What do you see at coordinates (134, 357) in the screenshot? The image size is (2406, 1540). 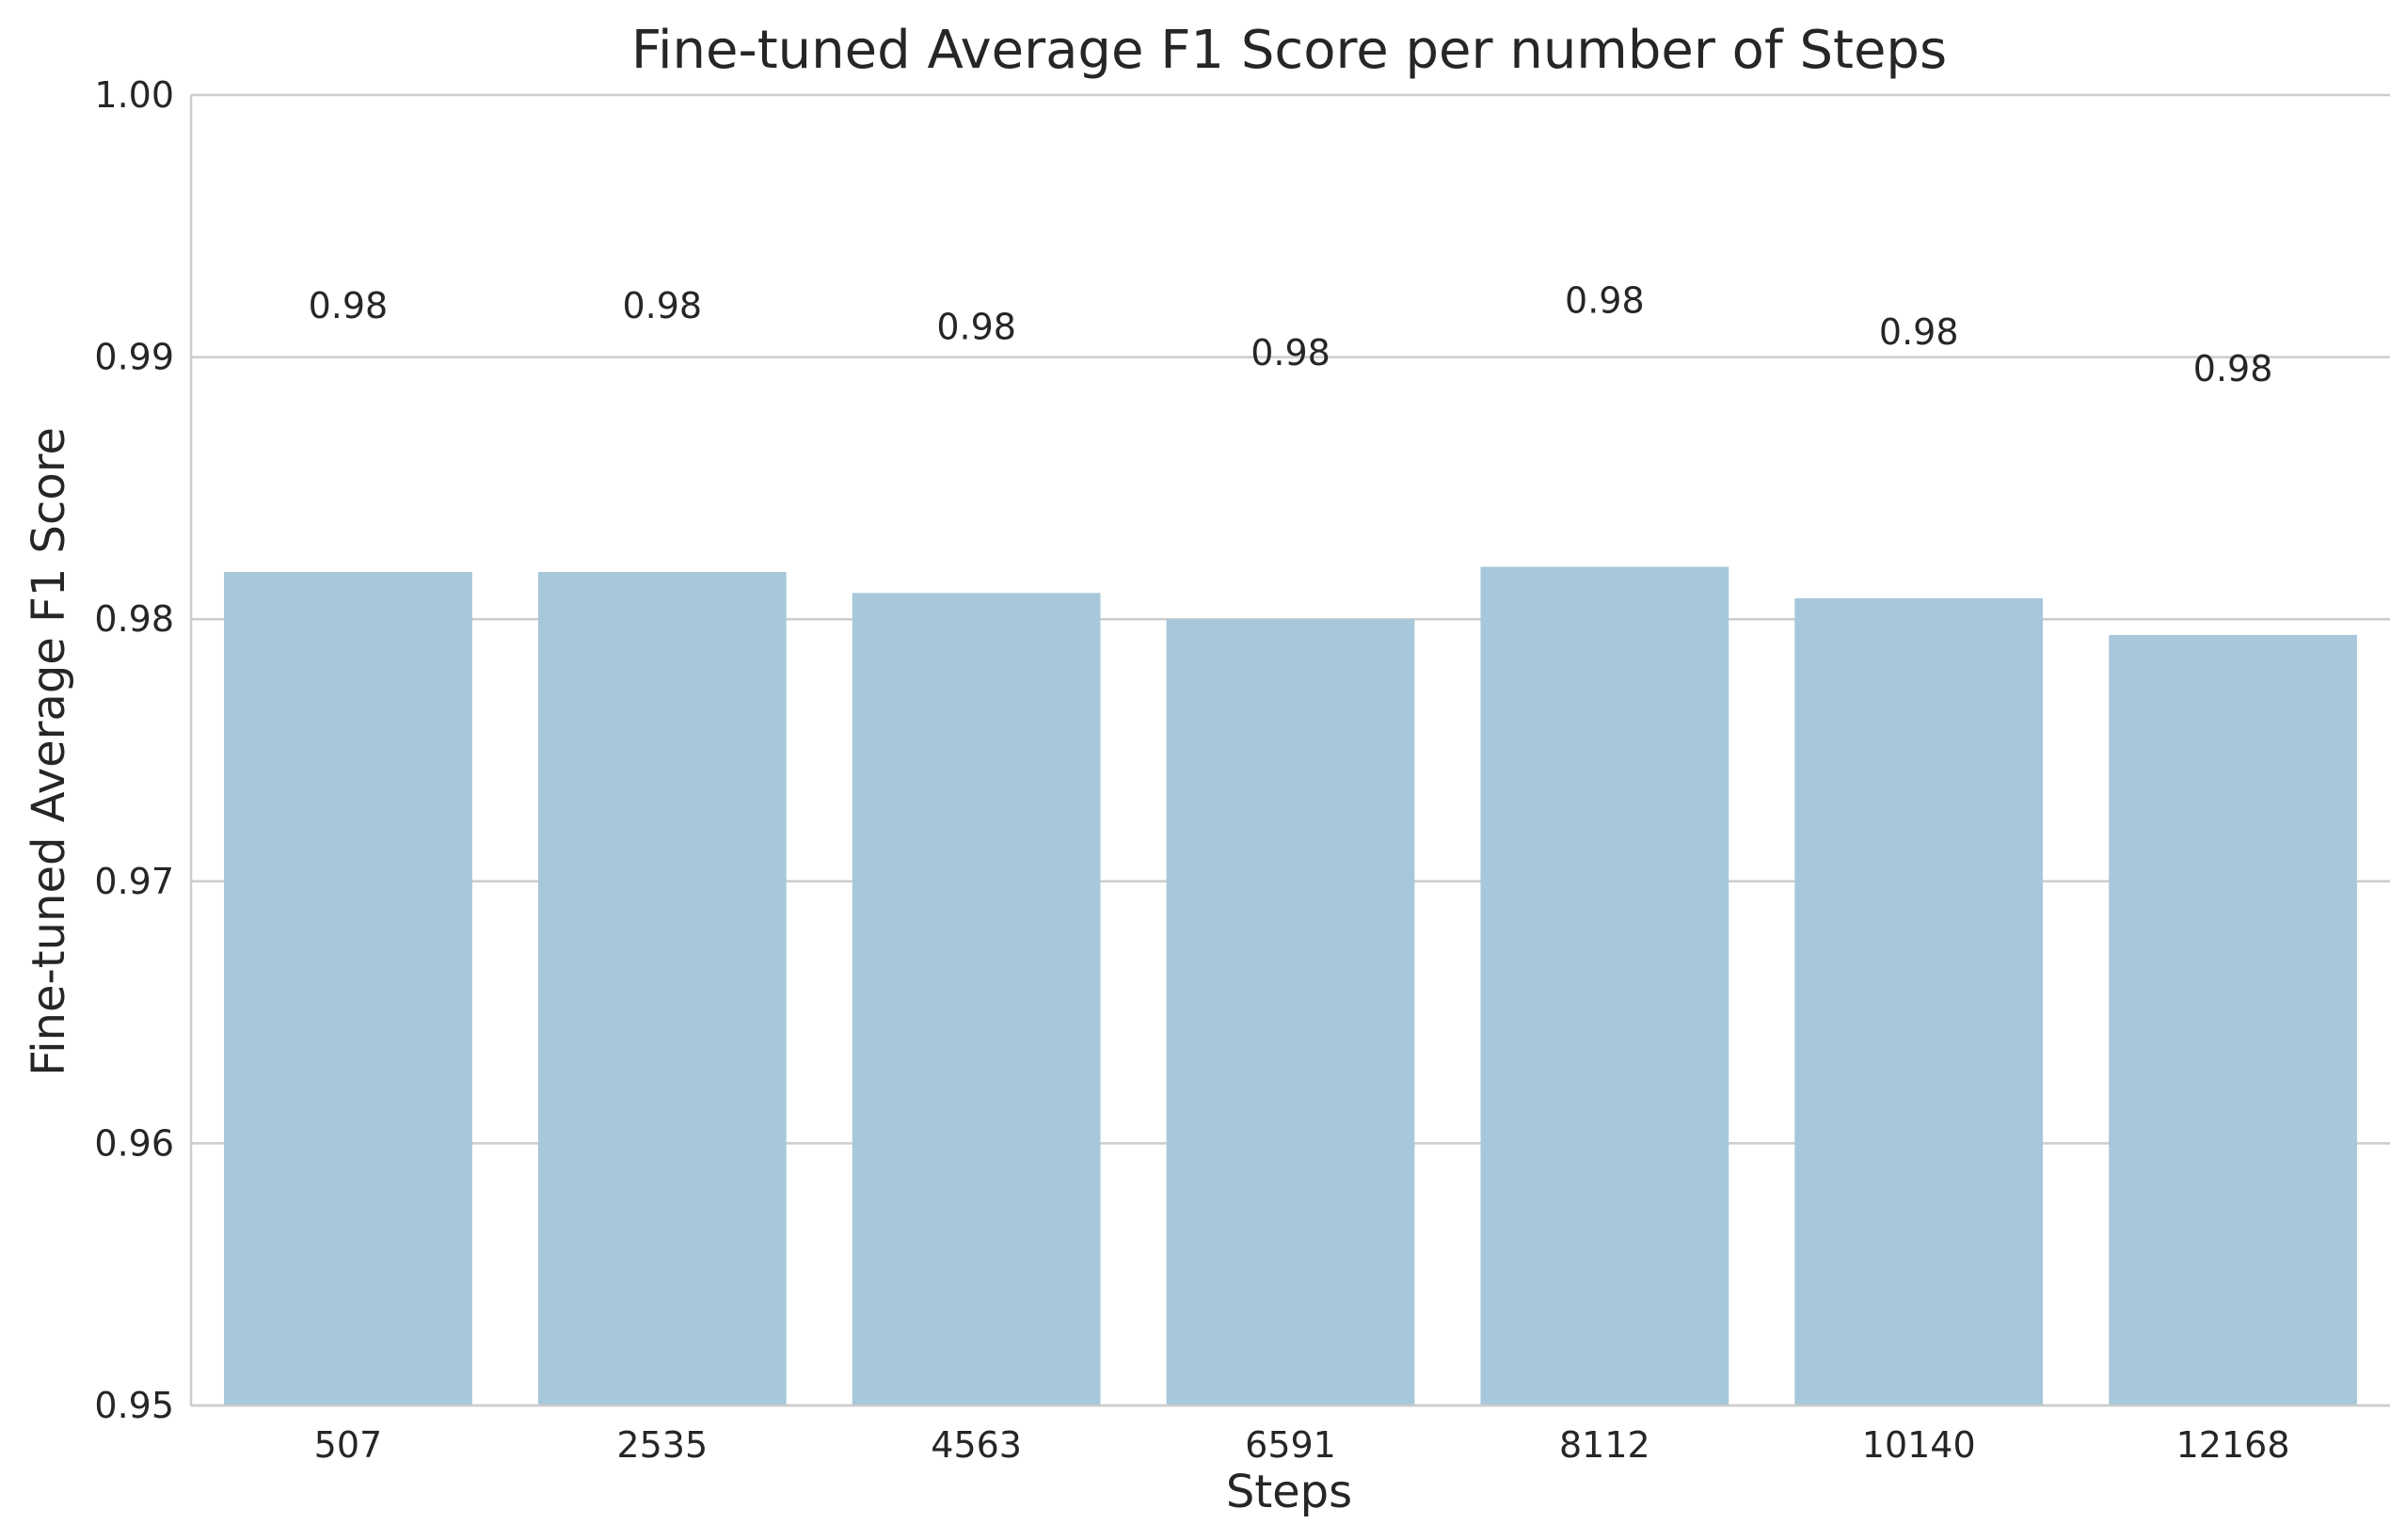 I see `y-tick-label: 0.99` at bounding box center [134, 357].